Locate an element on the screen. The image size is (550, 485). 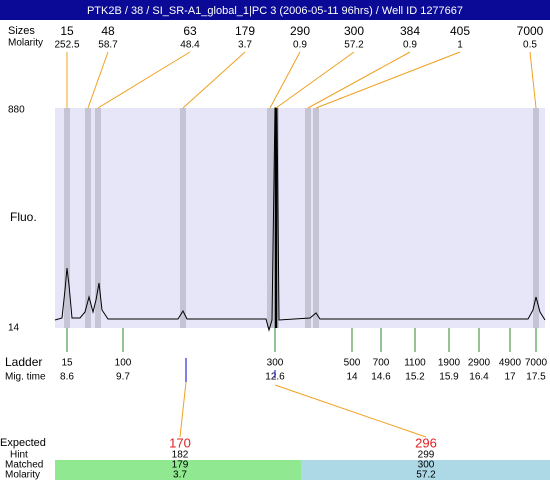
peak-size: 290 is located at coordinates (300, 31).